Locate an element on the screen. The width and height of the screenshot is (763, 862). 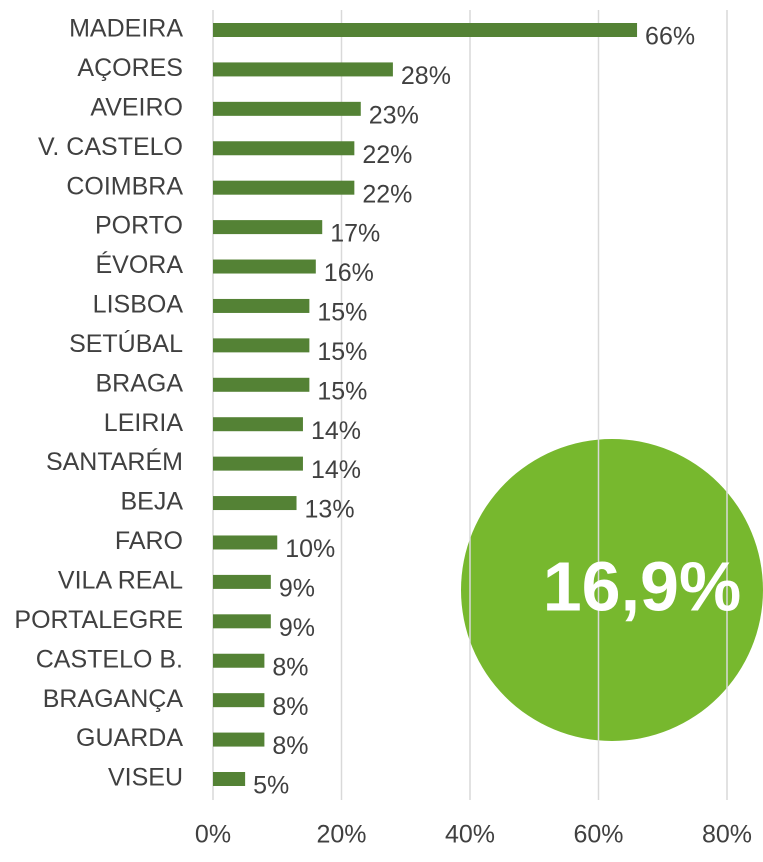
value-label: 28% is located at coordinates (426, 76).